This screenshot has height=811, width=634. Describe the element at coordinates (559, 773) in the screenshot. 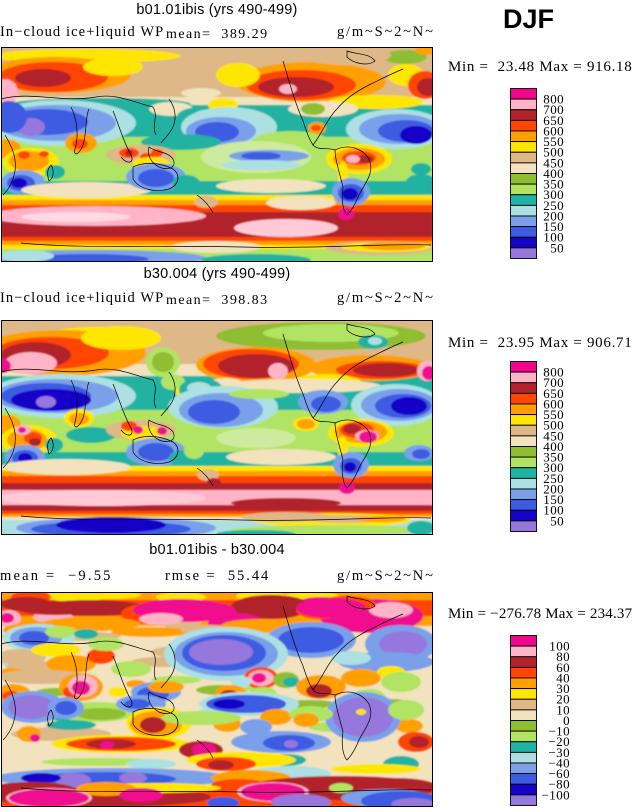

I see `svg-text: −60` at that location.